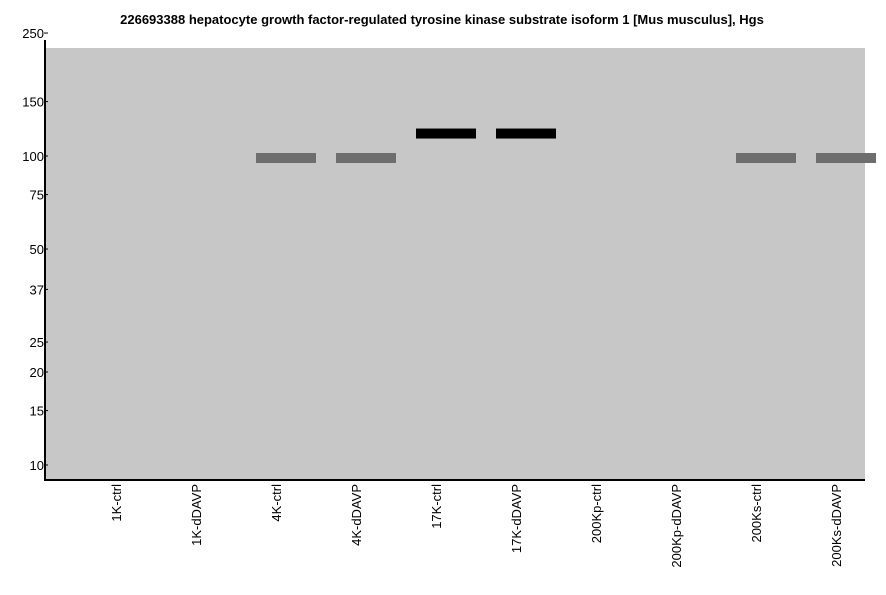 Image resolution: width=886 pixels, height=595 pixels. Describe the element at coordinates (37, 195) in the screenshot. I see `y-tick-label: 75` at that location.